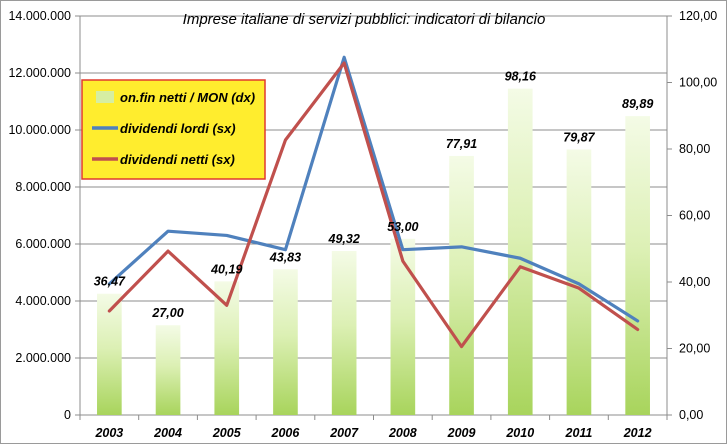  What do you see at coordinates (521, 77) in the screenshot?
I see `bar-data-label: 98,16` at bounding box center [521, 77].